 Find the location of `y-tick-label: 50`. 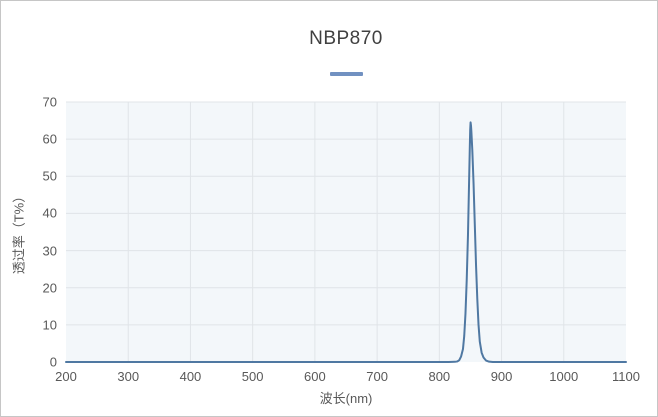

y-tick-label: 50 is located at coordinates (49, 176).